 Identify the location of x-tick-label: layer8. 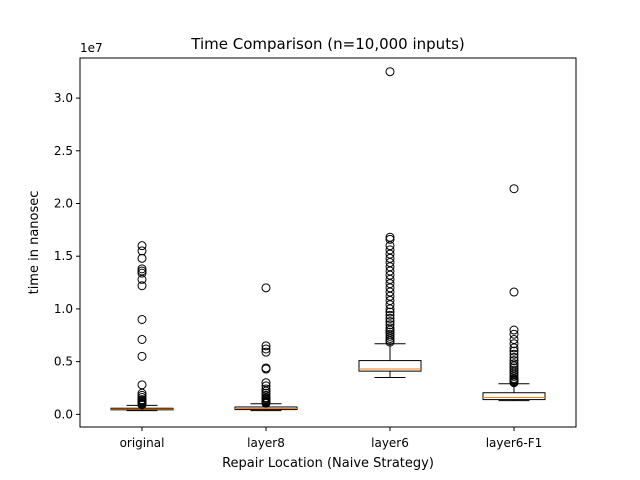
(266, 443).